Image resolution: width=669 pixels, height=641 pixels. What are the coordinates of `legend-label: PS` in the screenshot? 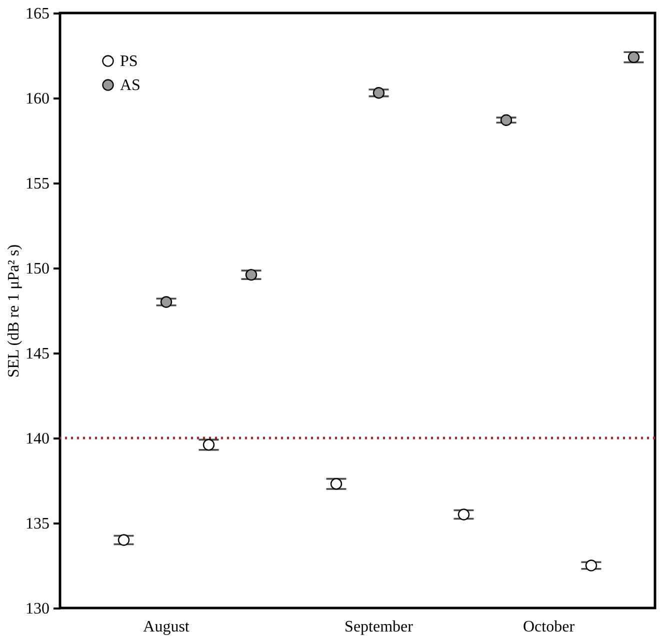 It's located at (129, 61).